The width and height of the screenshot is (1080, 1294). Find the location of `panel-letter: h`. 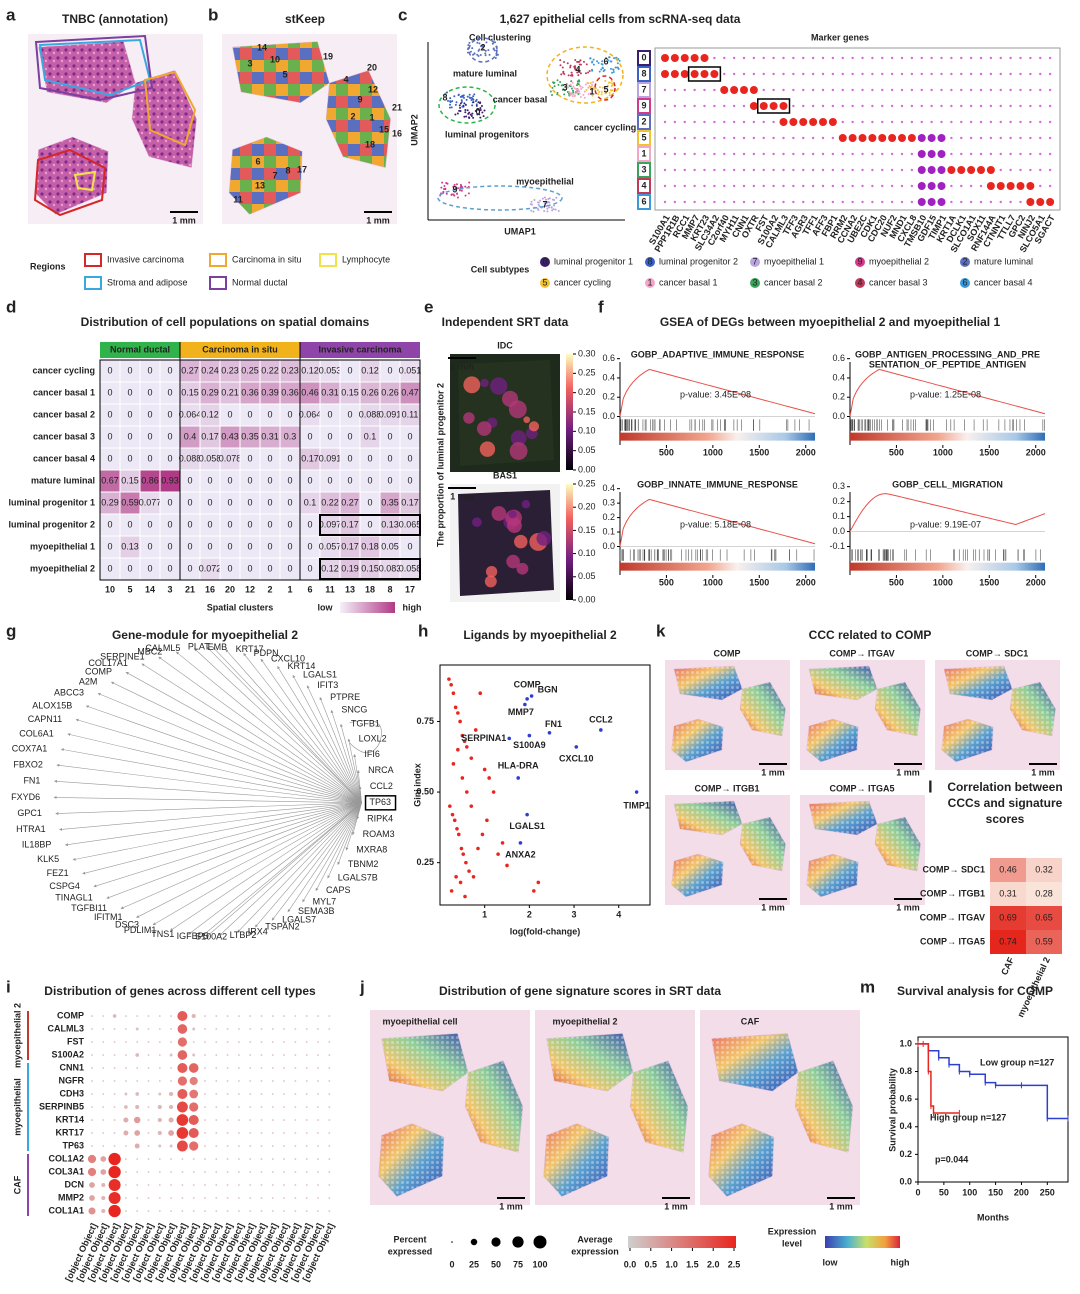

panel-letter: h is located at coordinates (423, 630).